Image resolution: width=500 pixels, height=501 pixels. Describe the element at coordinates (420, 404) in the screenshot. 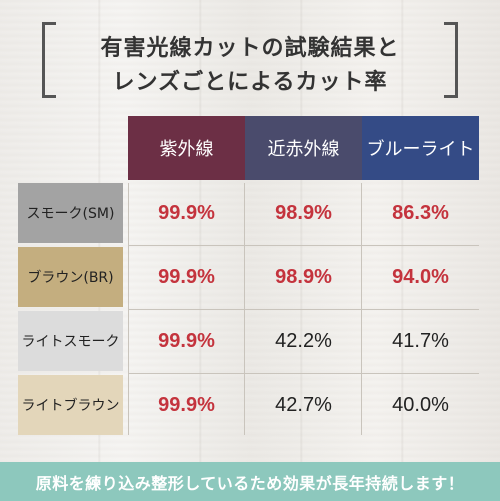

I see `table-cell: 40.0%` at that location.